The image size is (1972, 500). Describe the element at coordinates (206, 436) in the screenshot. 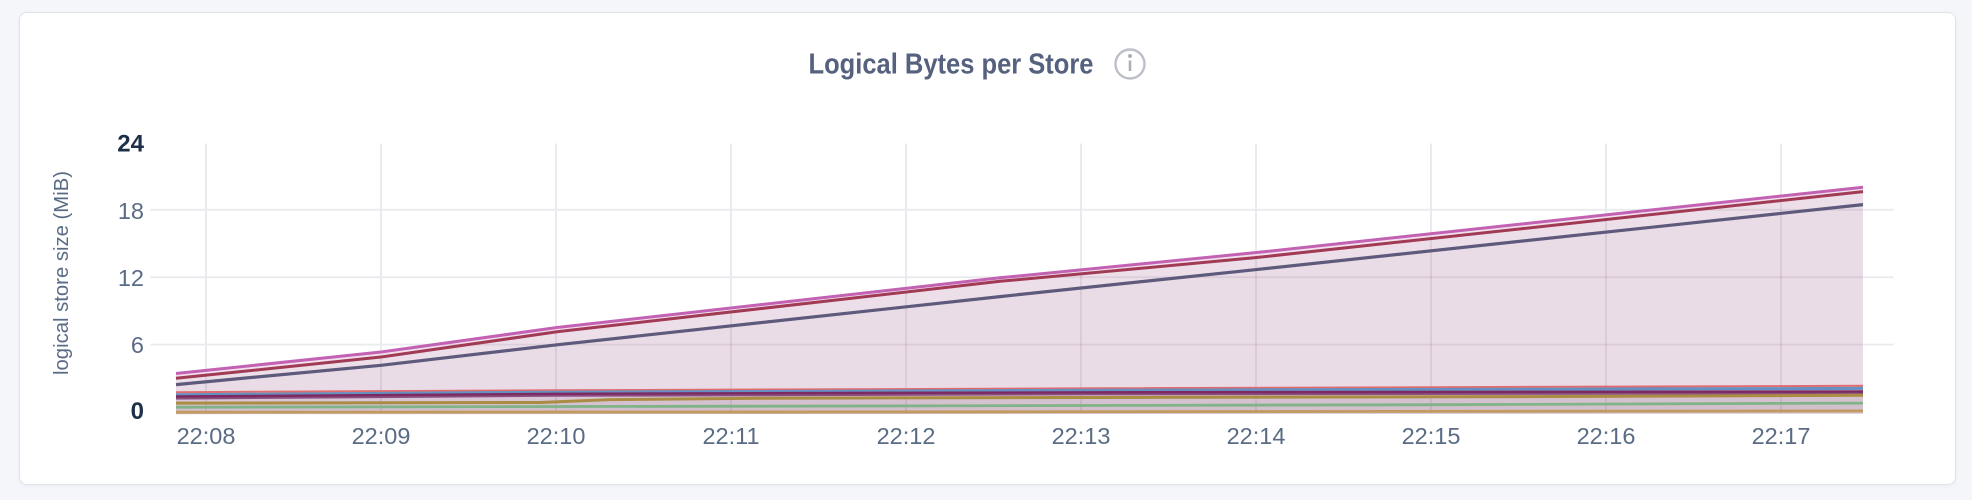

I see `svg-text: 22:08` at that location.